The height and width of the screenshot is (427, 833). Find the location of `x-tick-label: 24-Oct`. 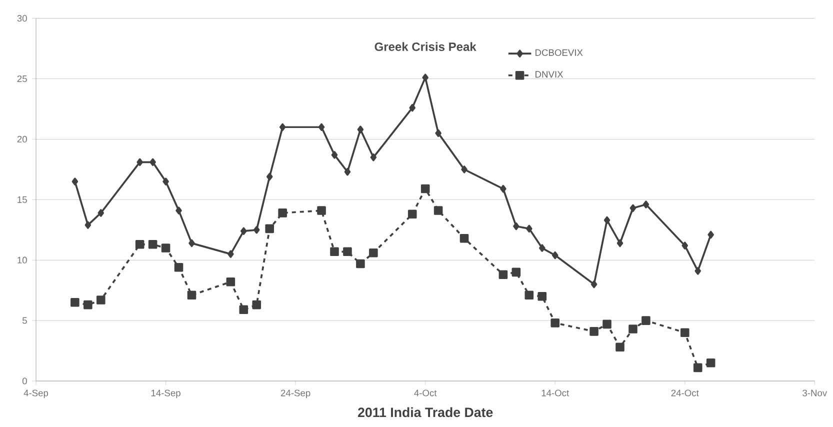

x-tick-label: 24-Oct is located at coordinates (685, 393).